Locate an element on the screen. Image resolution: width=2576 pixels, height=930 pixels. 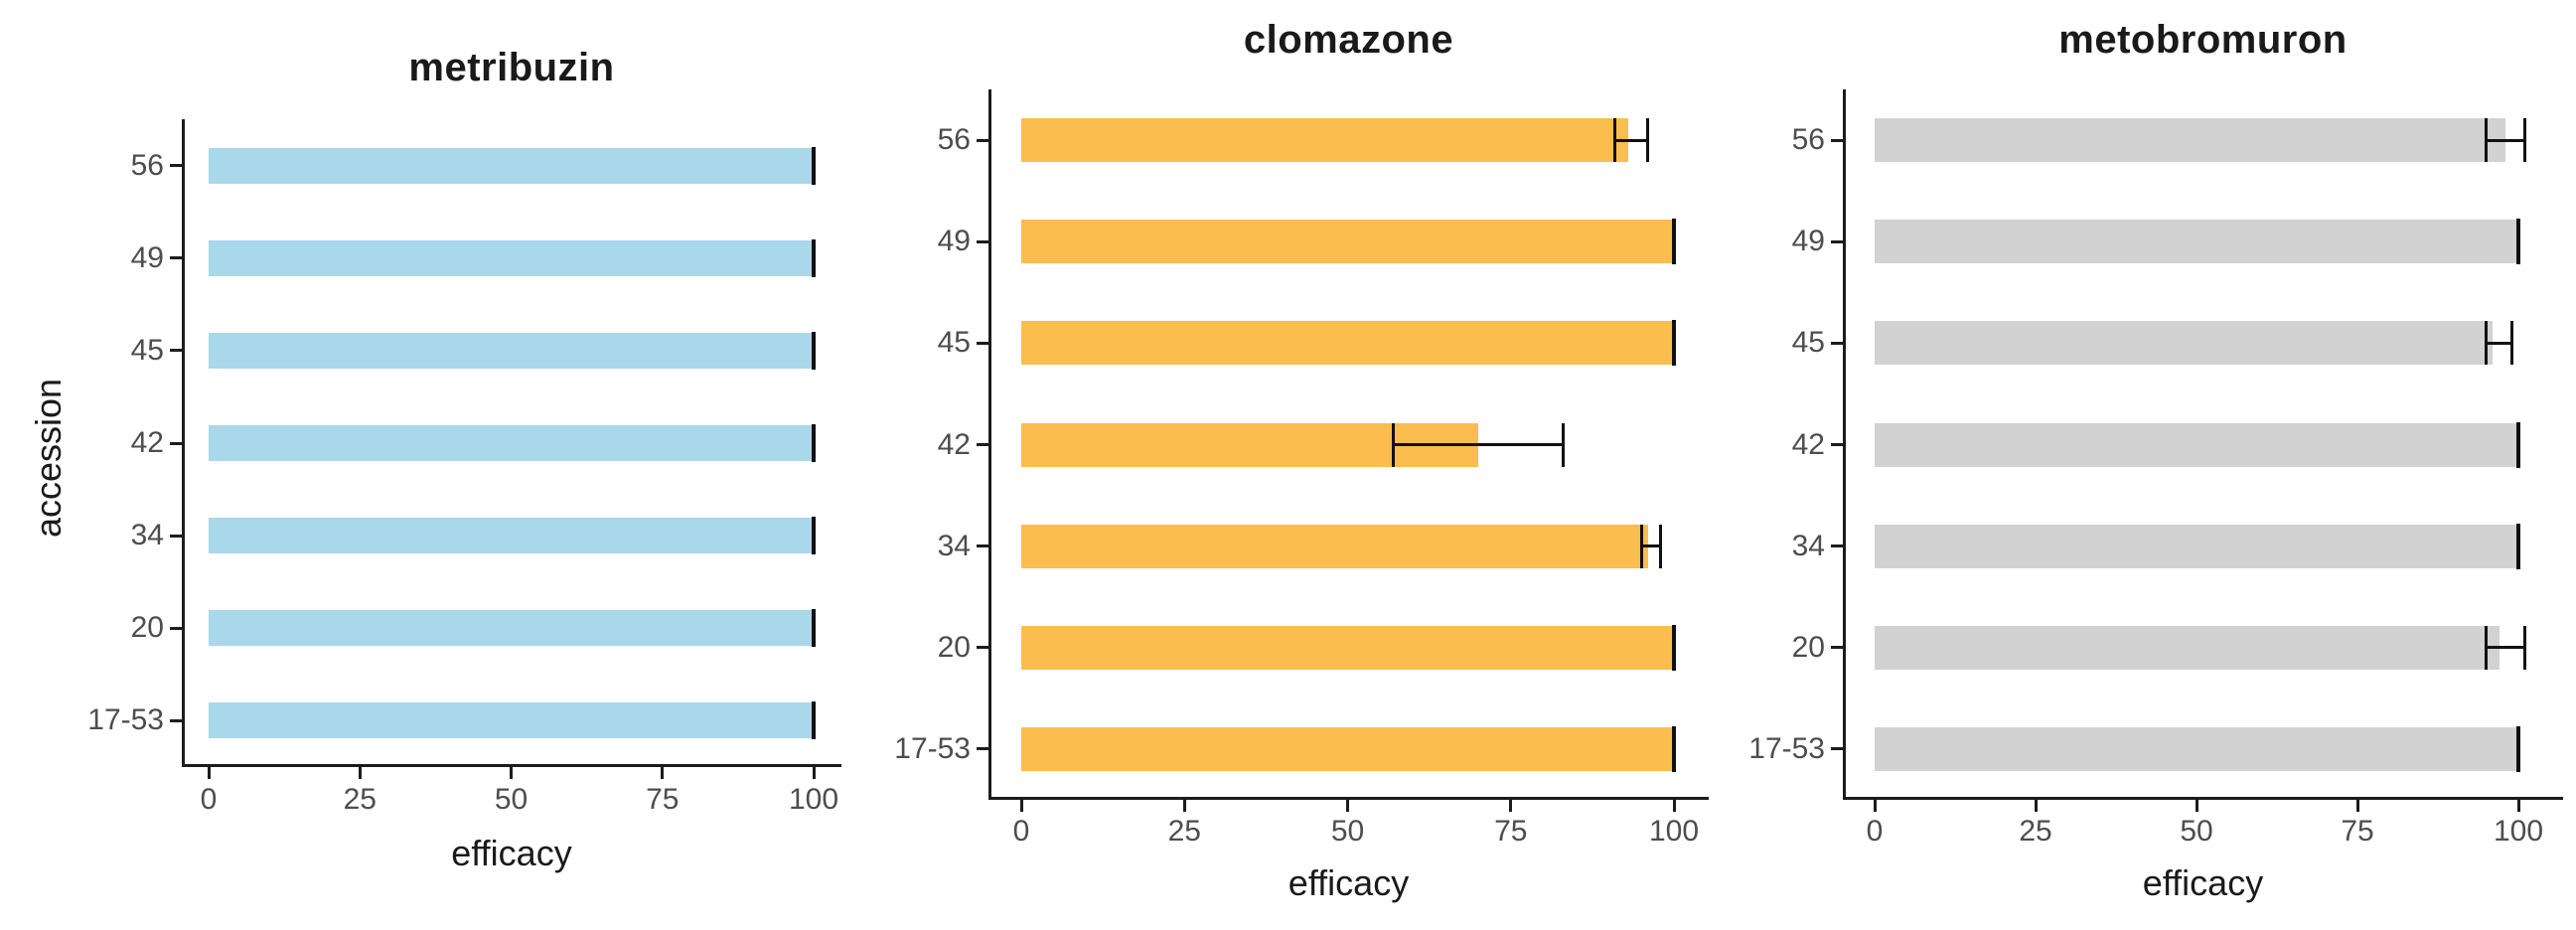
panel-title-clomazone: clomazone is located at coordinates (1348, 40).